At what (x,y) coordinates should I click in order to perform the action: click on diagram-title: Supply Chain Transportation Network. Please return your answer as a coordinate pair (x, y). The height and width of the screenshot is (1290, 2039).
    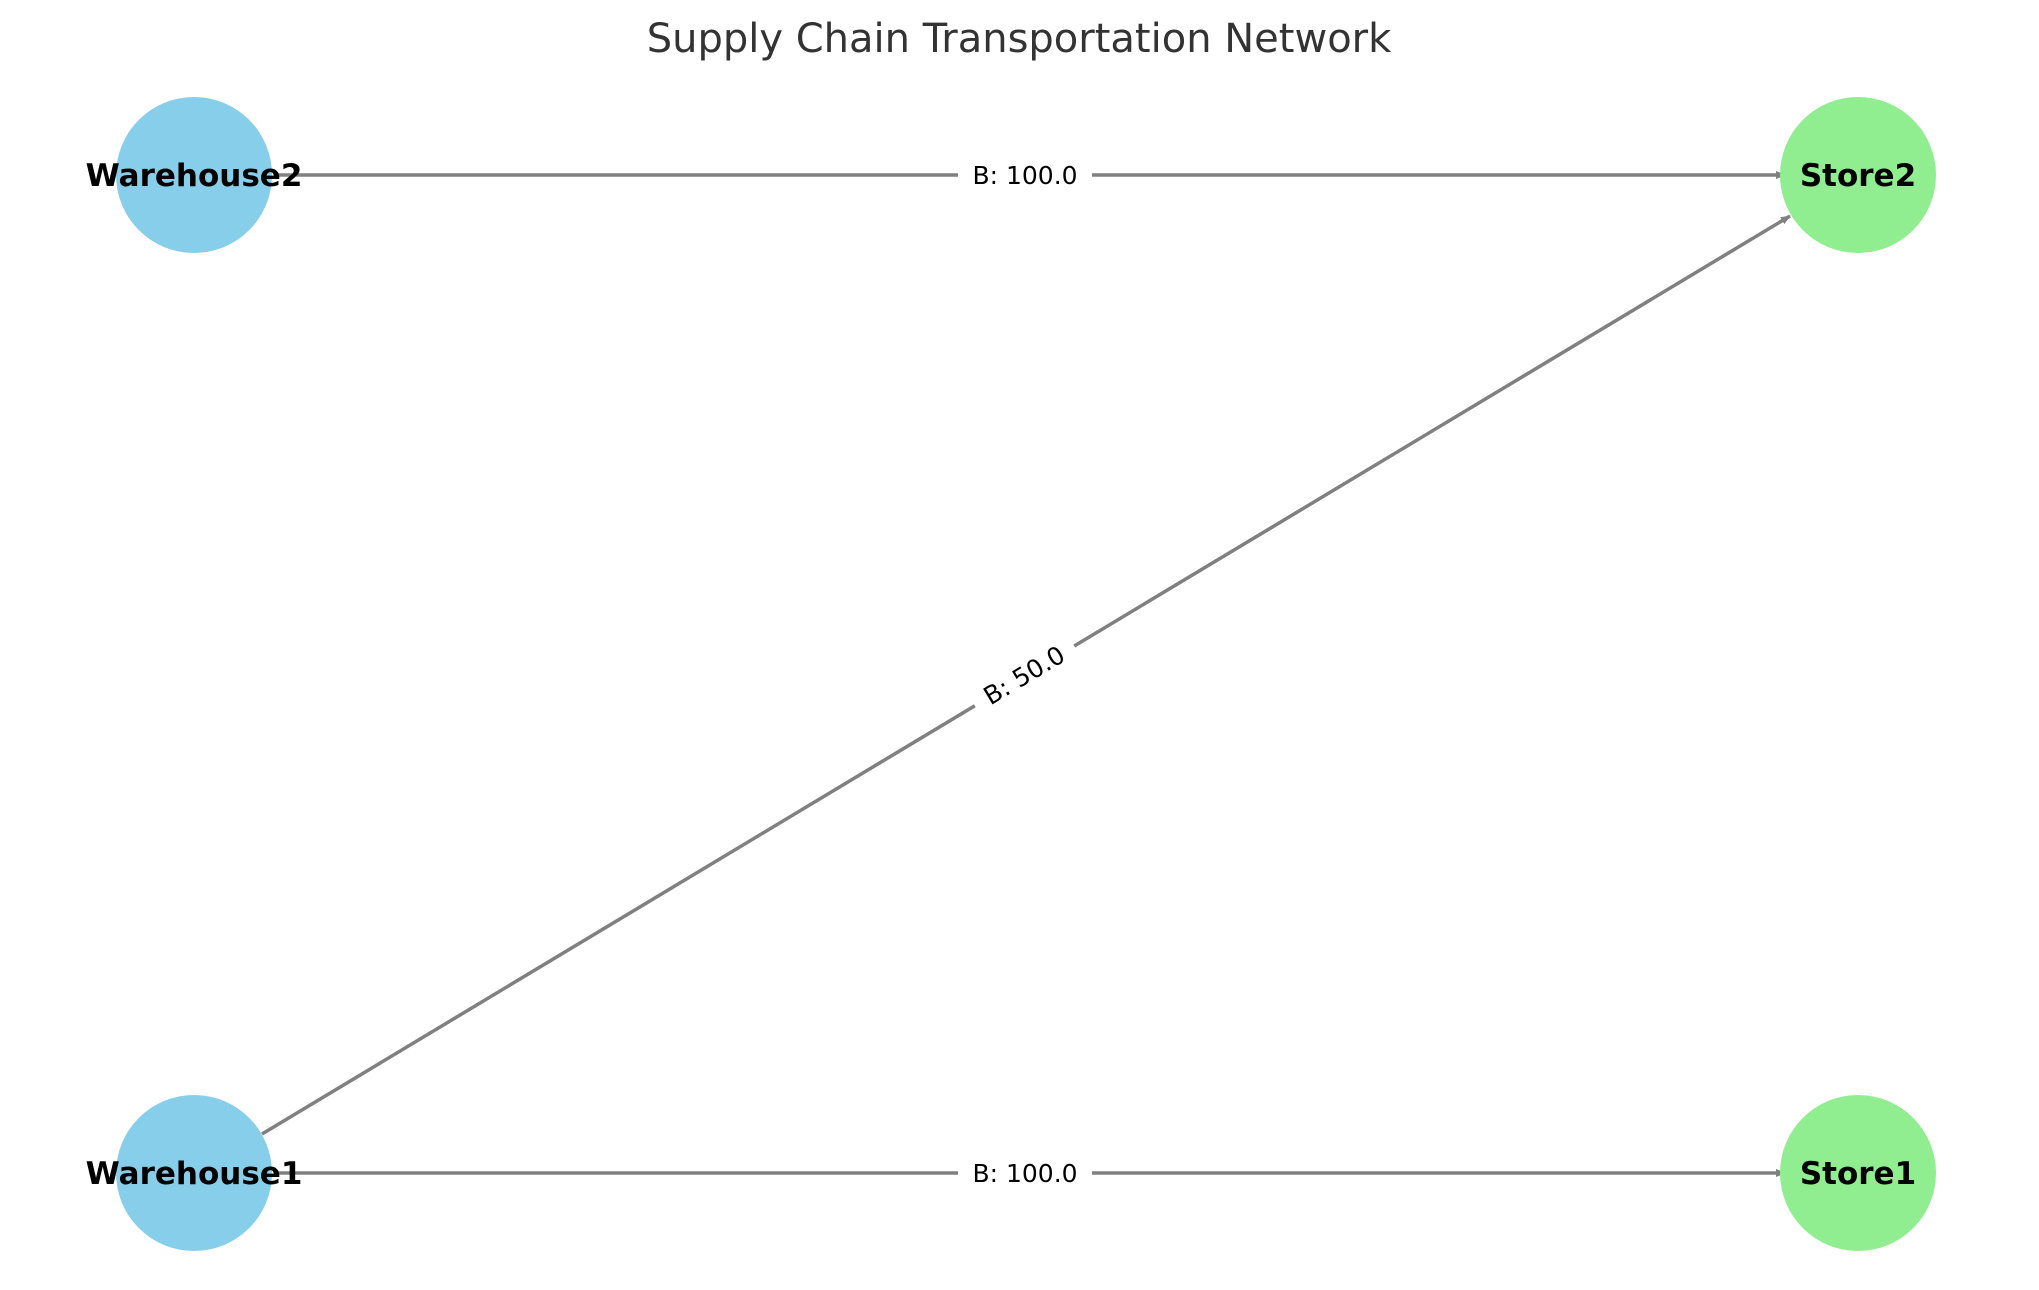
    Looking at the image, I should click on (1019, 39).